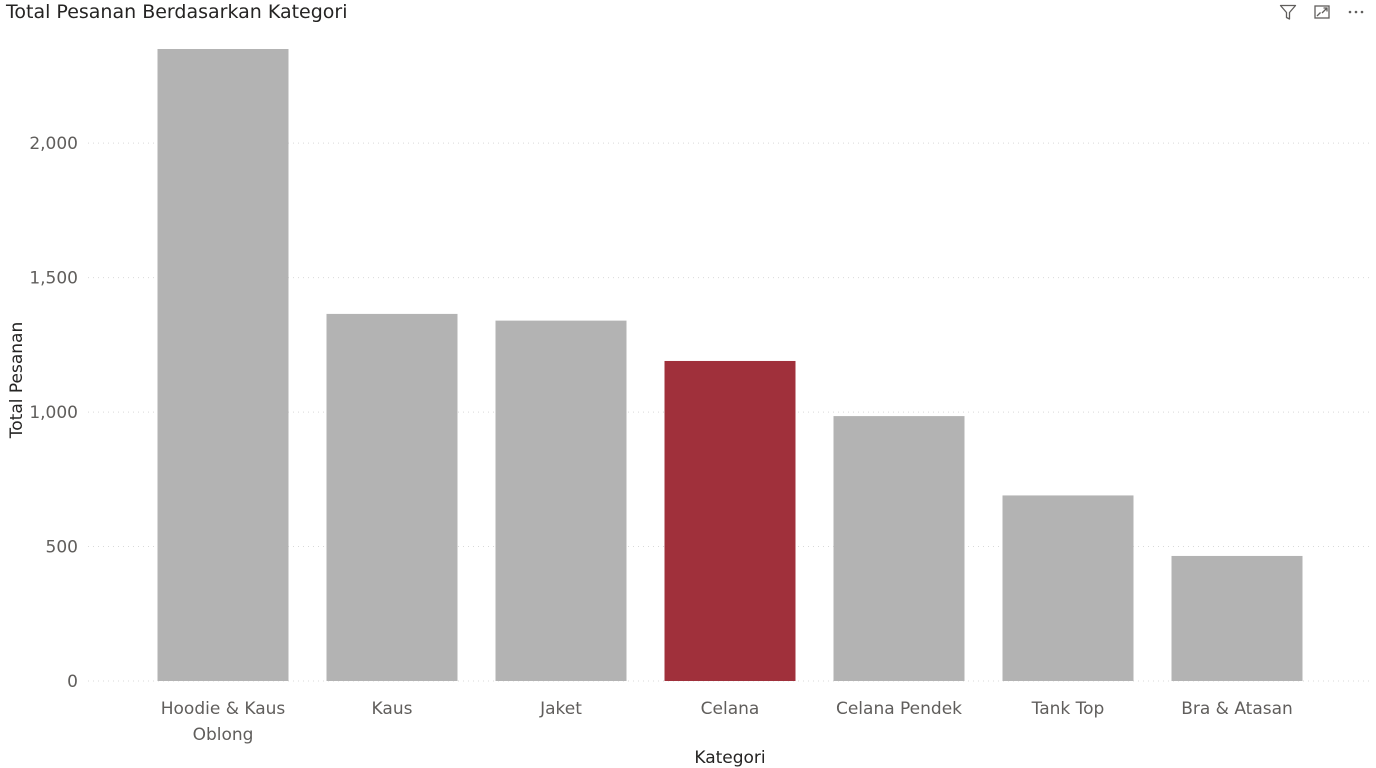 This screenshot has height=768, width=1376. Describe the element at coordinates (53, 413) in the screenshot. I see `y-tick-label: 1,000` at that location.